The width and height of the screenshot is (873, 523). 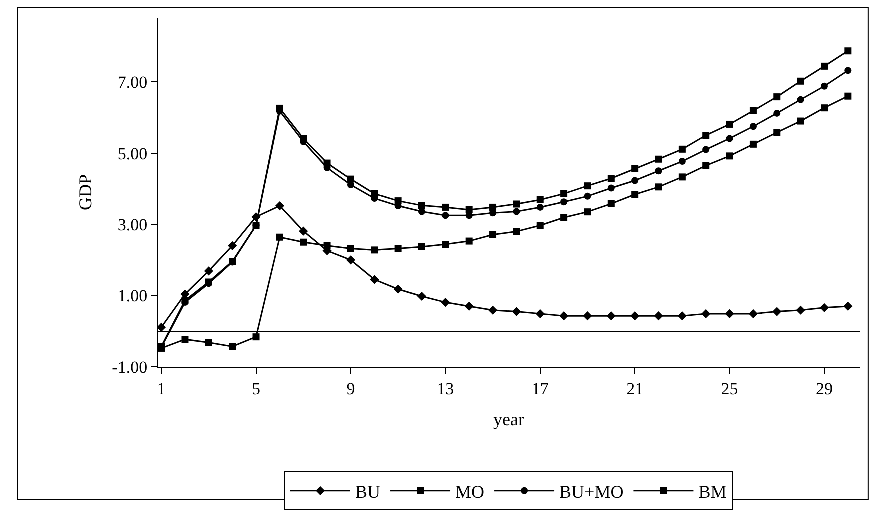 I want to click on x-tick-label: 5, so click(x=256, y=388).